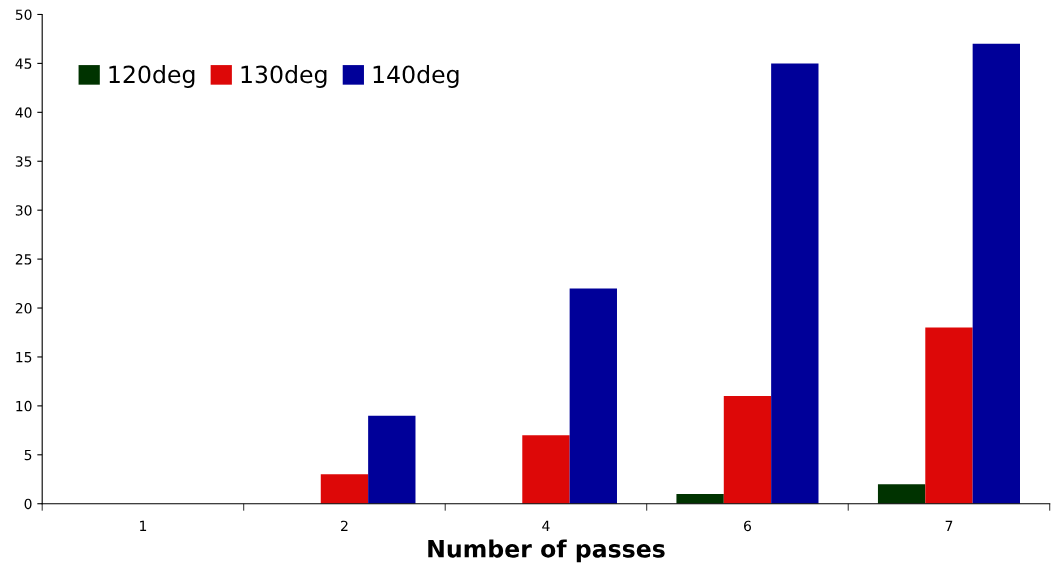  I want to click on y-tick-label: 5, so click(28, 455).